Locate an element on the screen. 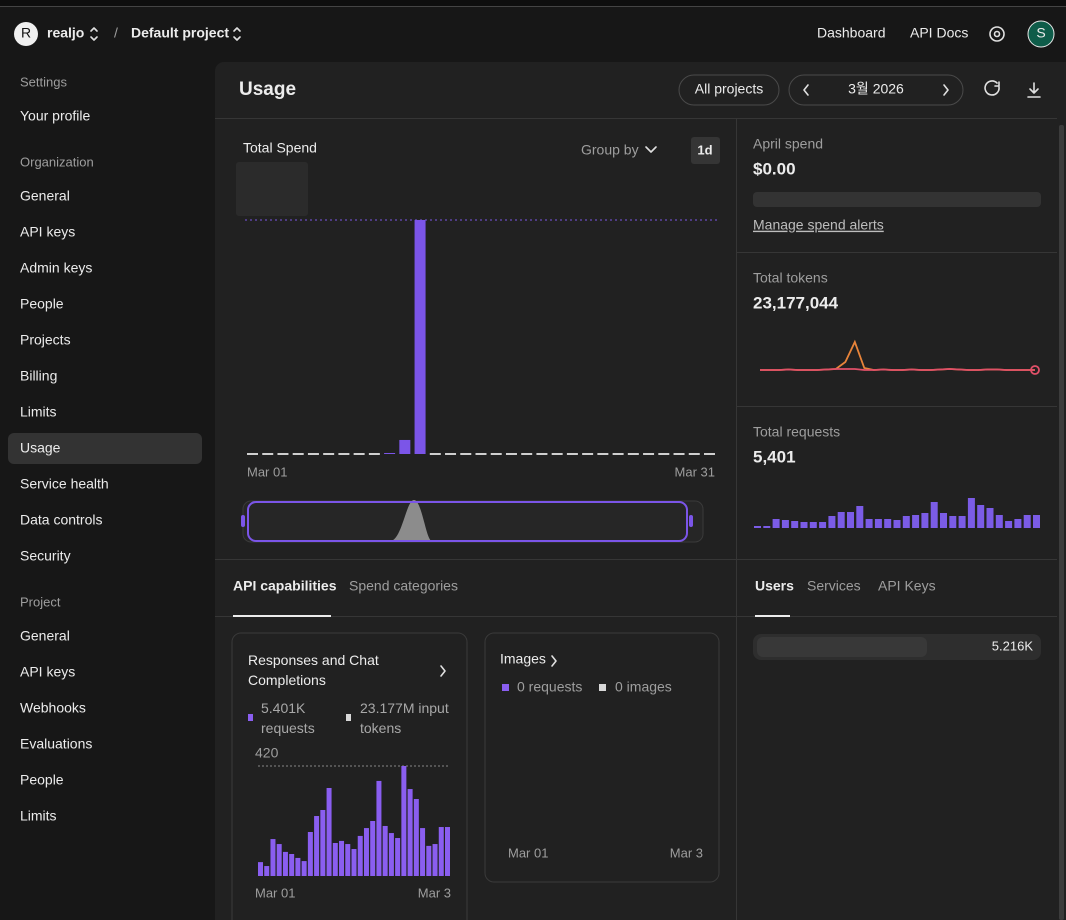  sidebar-item: Webhooks is located at coordinates (53, 708).